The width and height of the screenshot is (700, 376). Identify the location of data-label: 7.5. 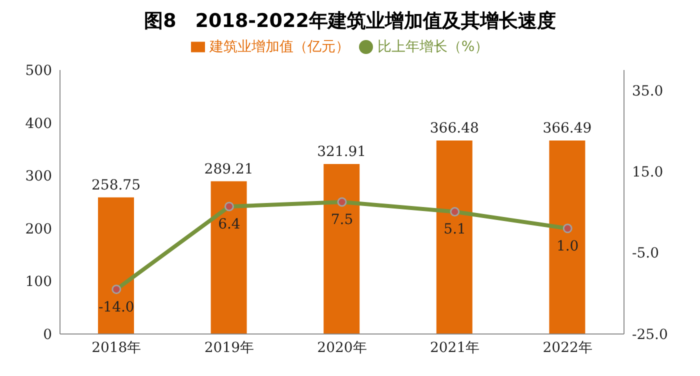
(342, 220).